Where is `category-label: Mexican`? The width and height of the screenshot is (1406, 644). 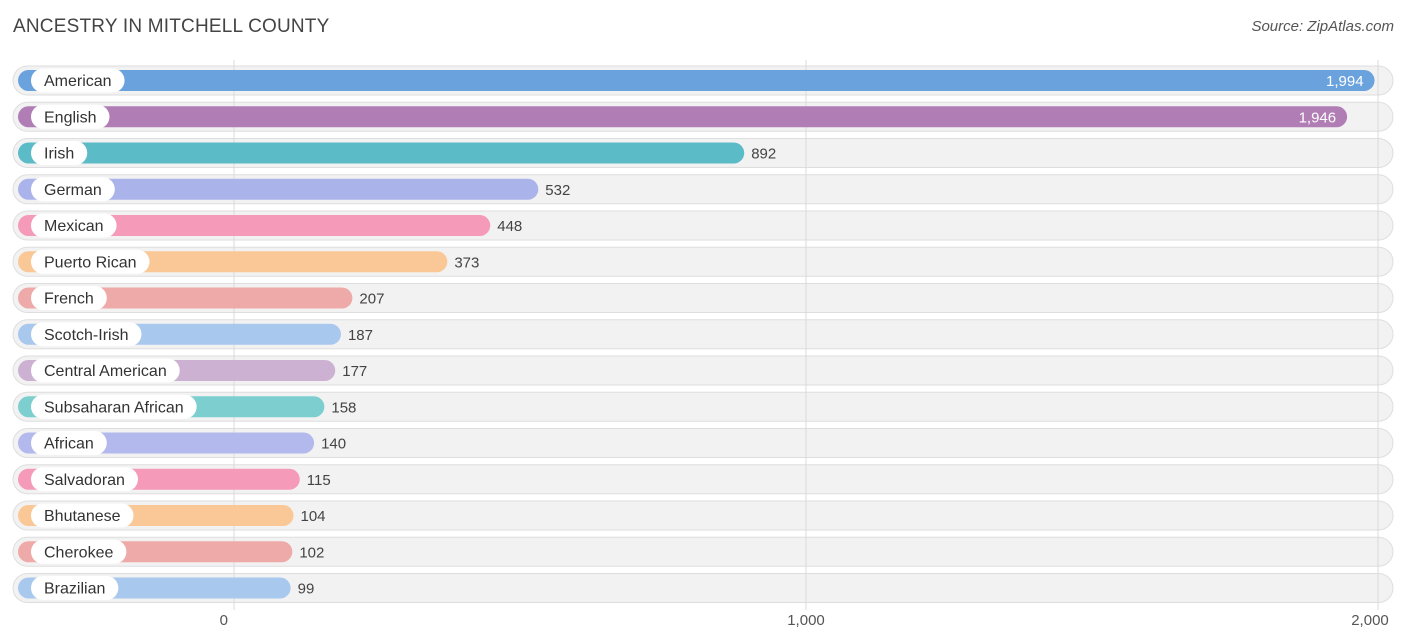 category-label: Mexican is located at coordinates (74, 226).